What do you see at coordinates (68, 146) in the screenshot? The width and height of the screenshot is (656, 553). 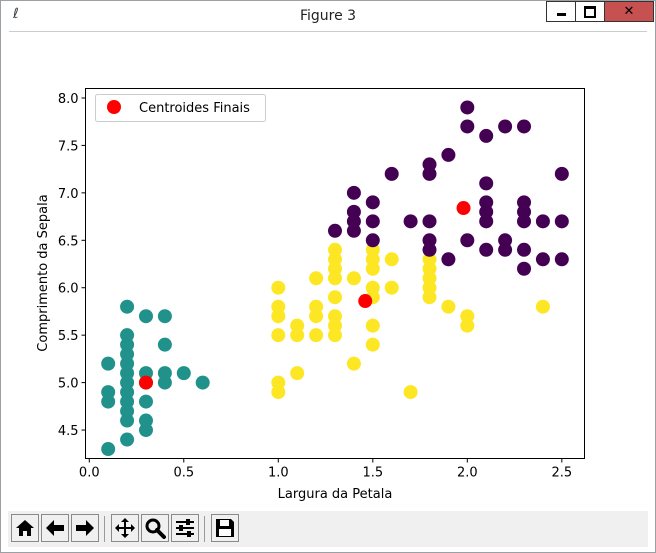 I see `y-tick-label: 7.5` at bounding box center [68, 146].